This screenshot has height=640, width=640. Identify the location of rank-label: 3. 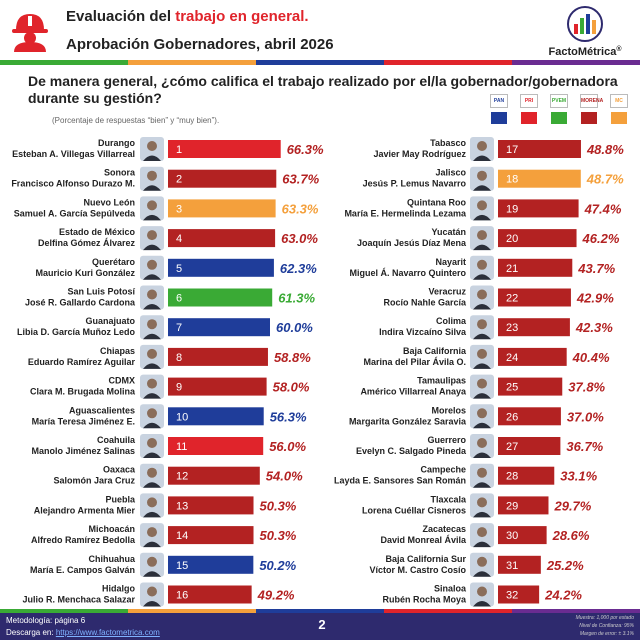
(179, 209).